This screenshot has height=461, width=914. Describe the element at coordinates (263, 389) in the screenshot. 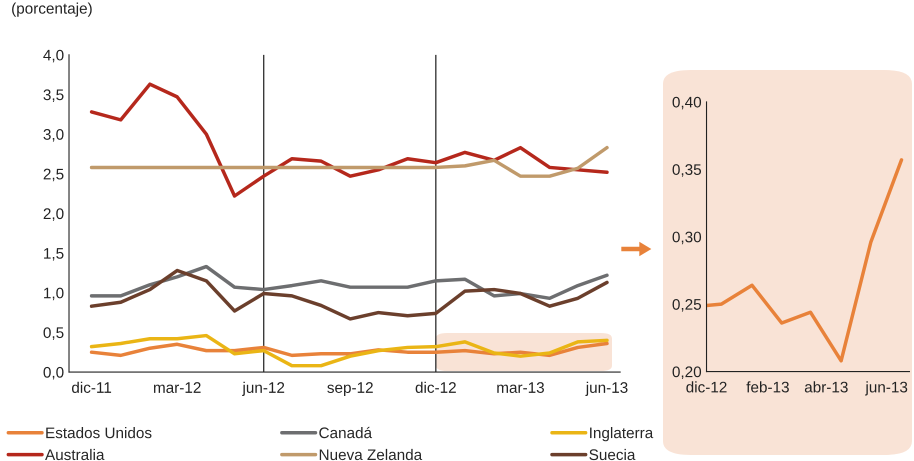

I see `x-tick-label: jun-12` at that location.